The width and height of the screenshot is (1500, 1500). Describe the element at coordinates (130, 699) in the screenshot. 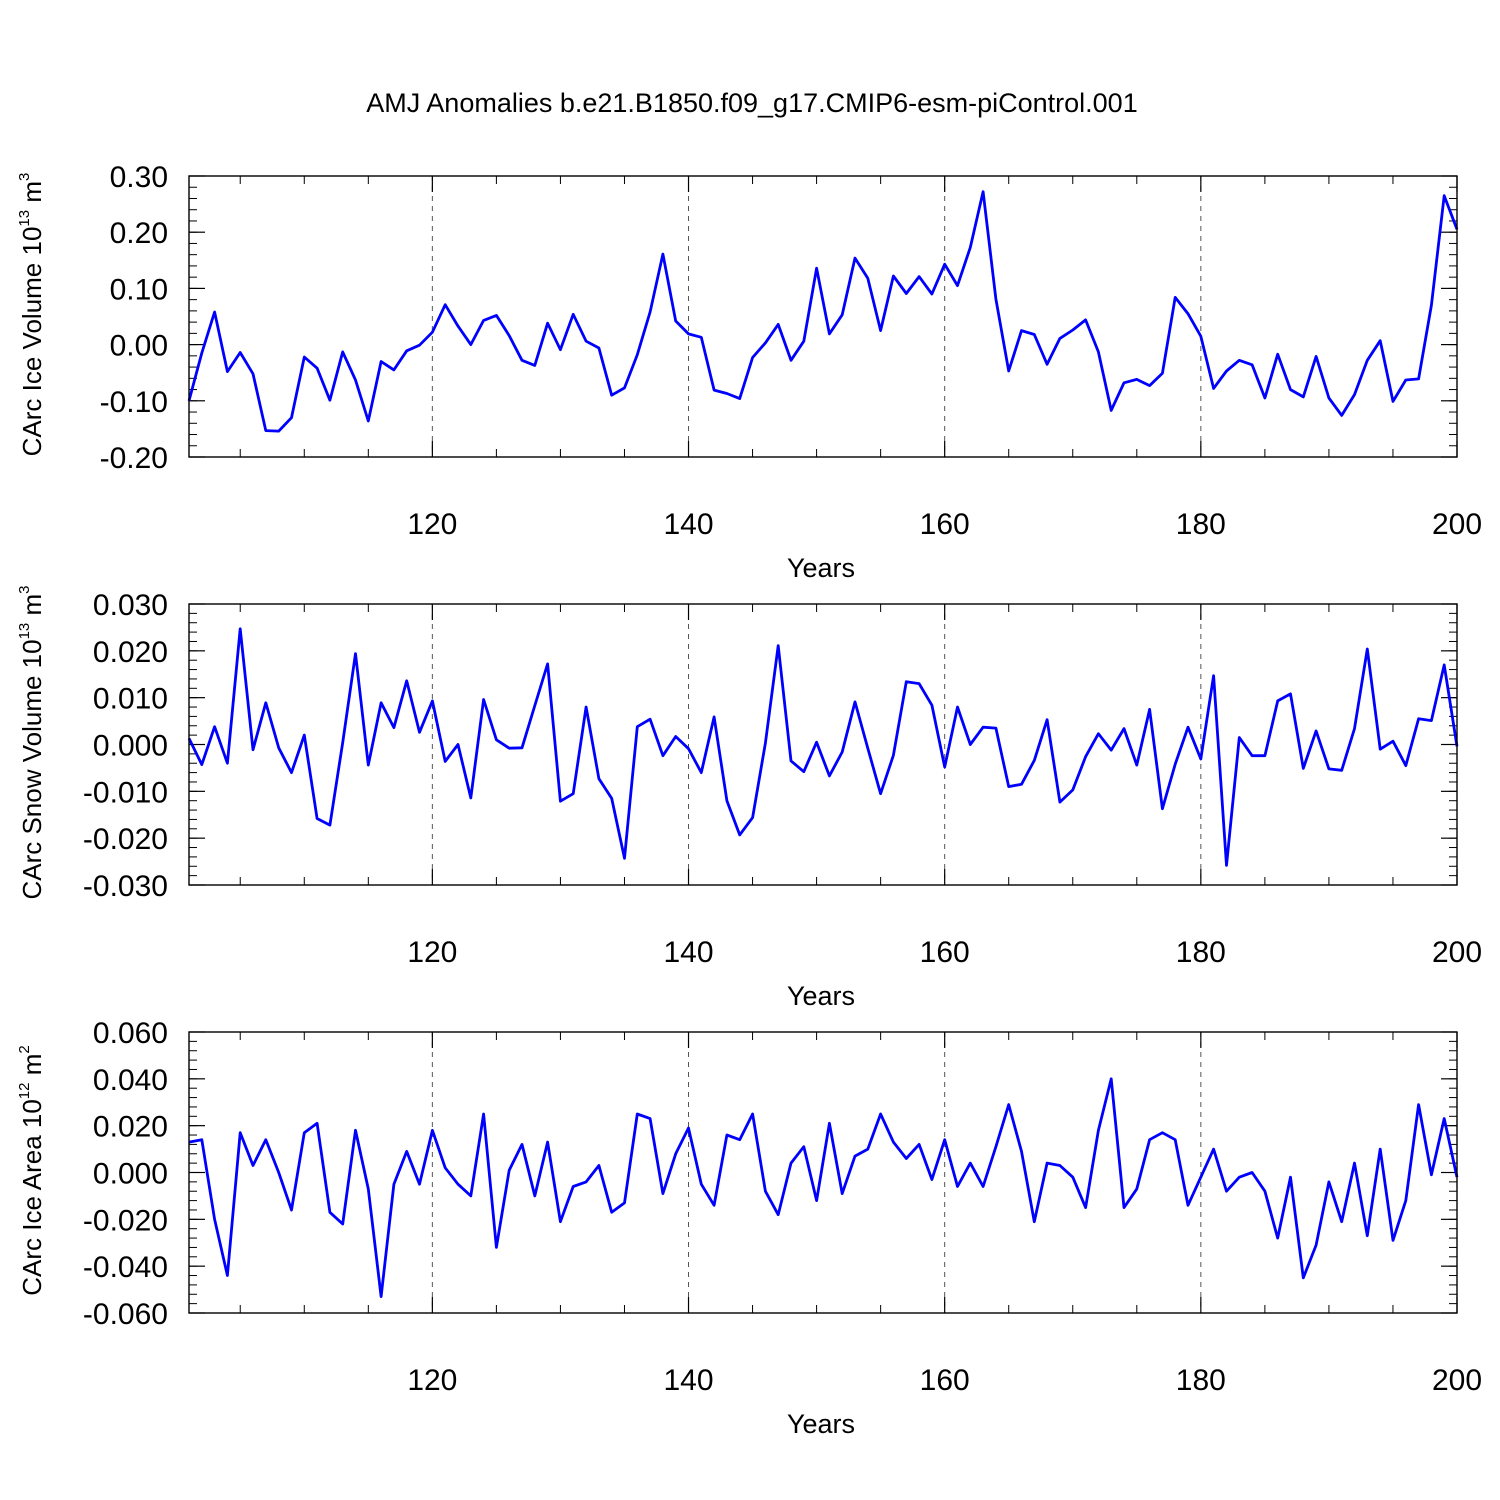

I see `y-tick-label: 0.010` at that location.